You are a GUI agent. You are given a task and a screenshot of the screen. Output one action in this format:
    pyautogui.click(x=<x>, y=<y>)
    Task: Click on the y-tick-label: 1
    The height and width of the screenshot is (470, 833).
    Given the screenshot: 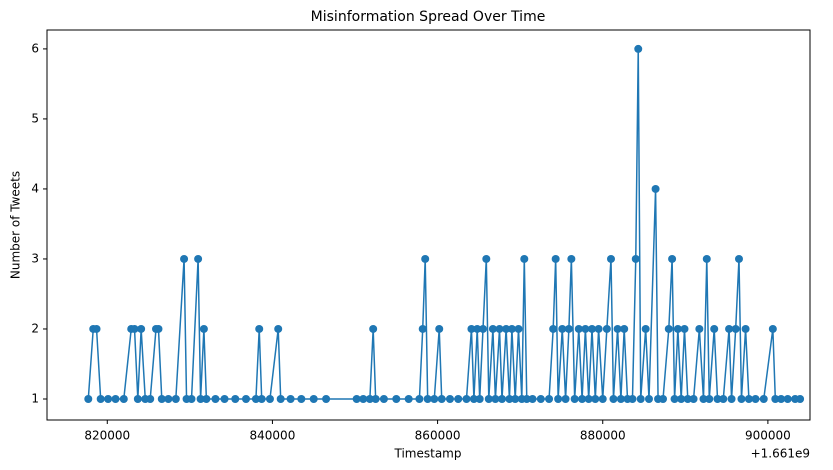 What is the action you would take?
    pyautogui.click(x=35, y=398)
    